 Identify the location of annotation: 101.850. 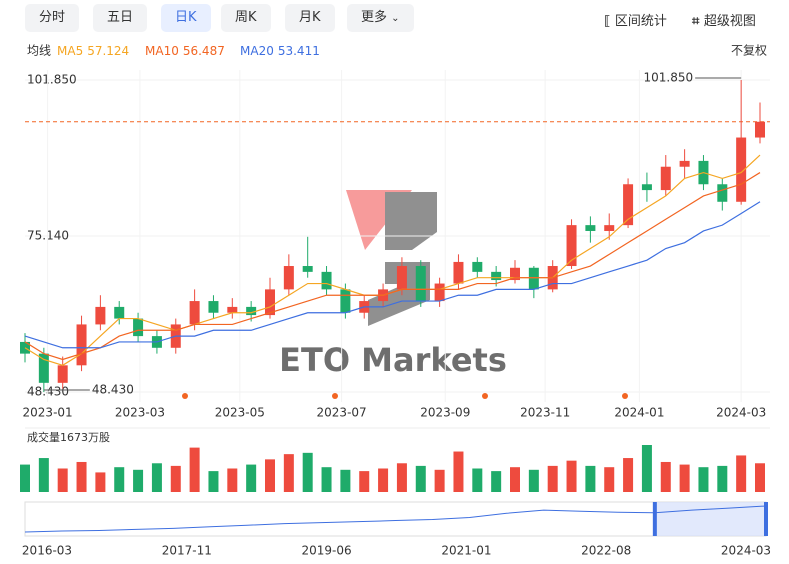
(669, 78).